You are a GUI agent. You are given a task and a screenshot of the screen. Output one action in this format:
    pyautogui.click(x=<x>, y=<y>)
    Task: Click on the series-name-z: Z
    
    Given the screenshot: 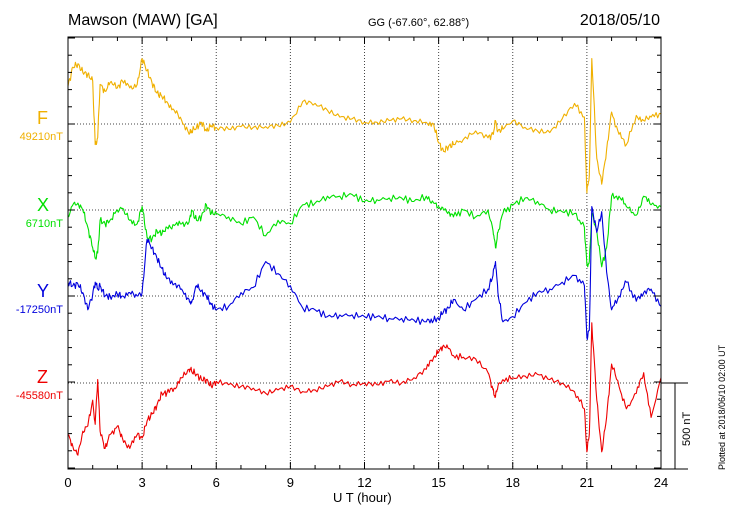 What is the action you would take?
    pyautogui.click(x=42, y=377)
    